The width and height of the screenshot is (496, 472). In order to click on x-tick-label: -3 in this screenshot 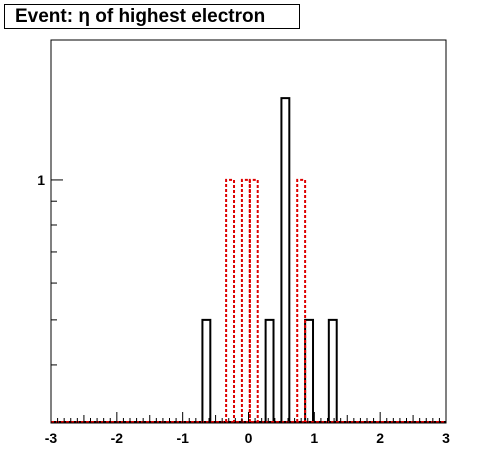, I will do `click(51, 438)`.